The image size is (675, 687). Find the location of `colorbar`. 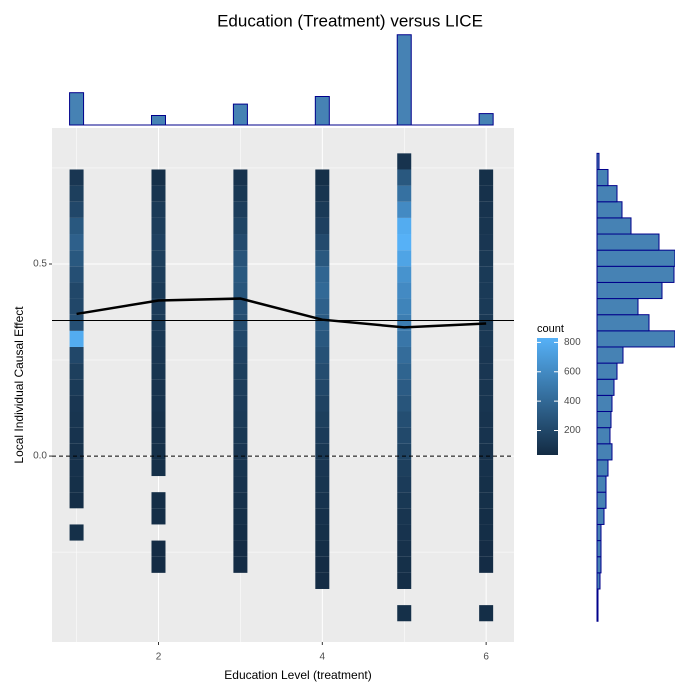

colorbar is located at coordinates (547, 396).